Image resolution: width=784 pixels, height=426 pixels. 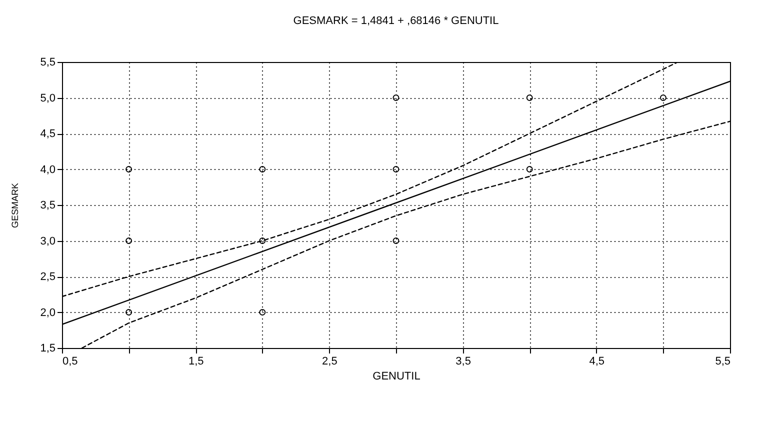 What do you see at coordinates (48, 312) in the screenshot?
I see `y-tick-label: 2,0` at bounding box center [48, 312].